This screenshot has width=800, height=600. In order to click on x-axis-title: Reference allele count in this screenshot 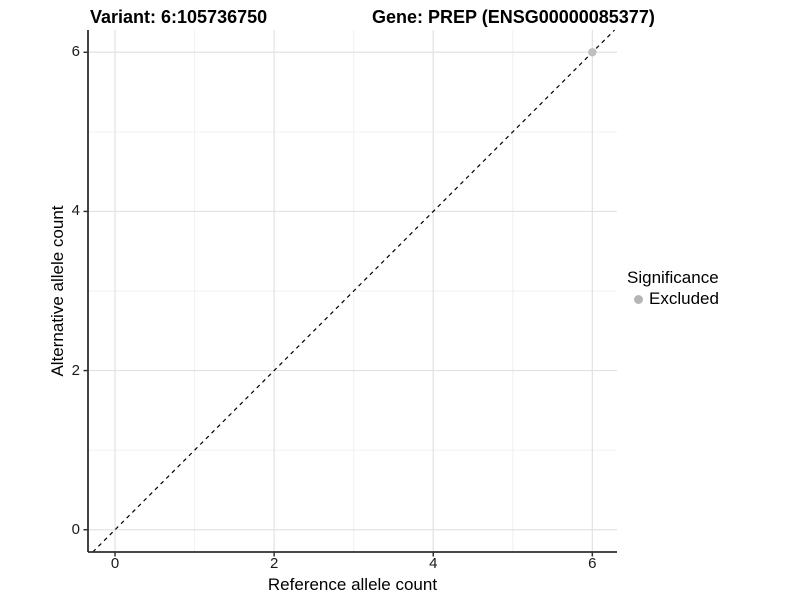, I will do `click(352, 584)`.